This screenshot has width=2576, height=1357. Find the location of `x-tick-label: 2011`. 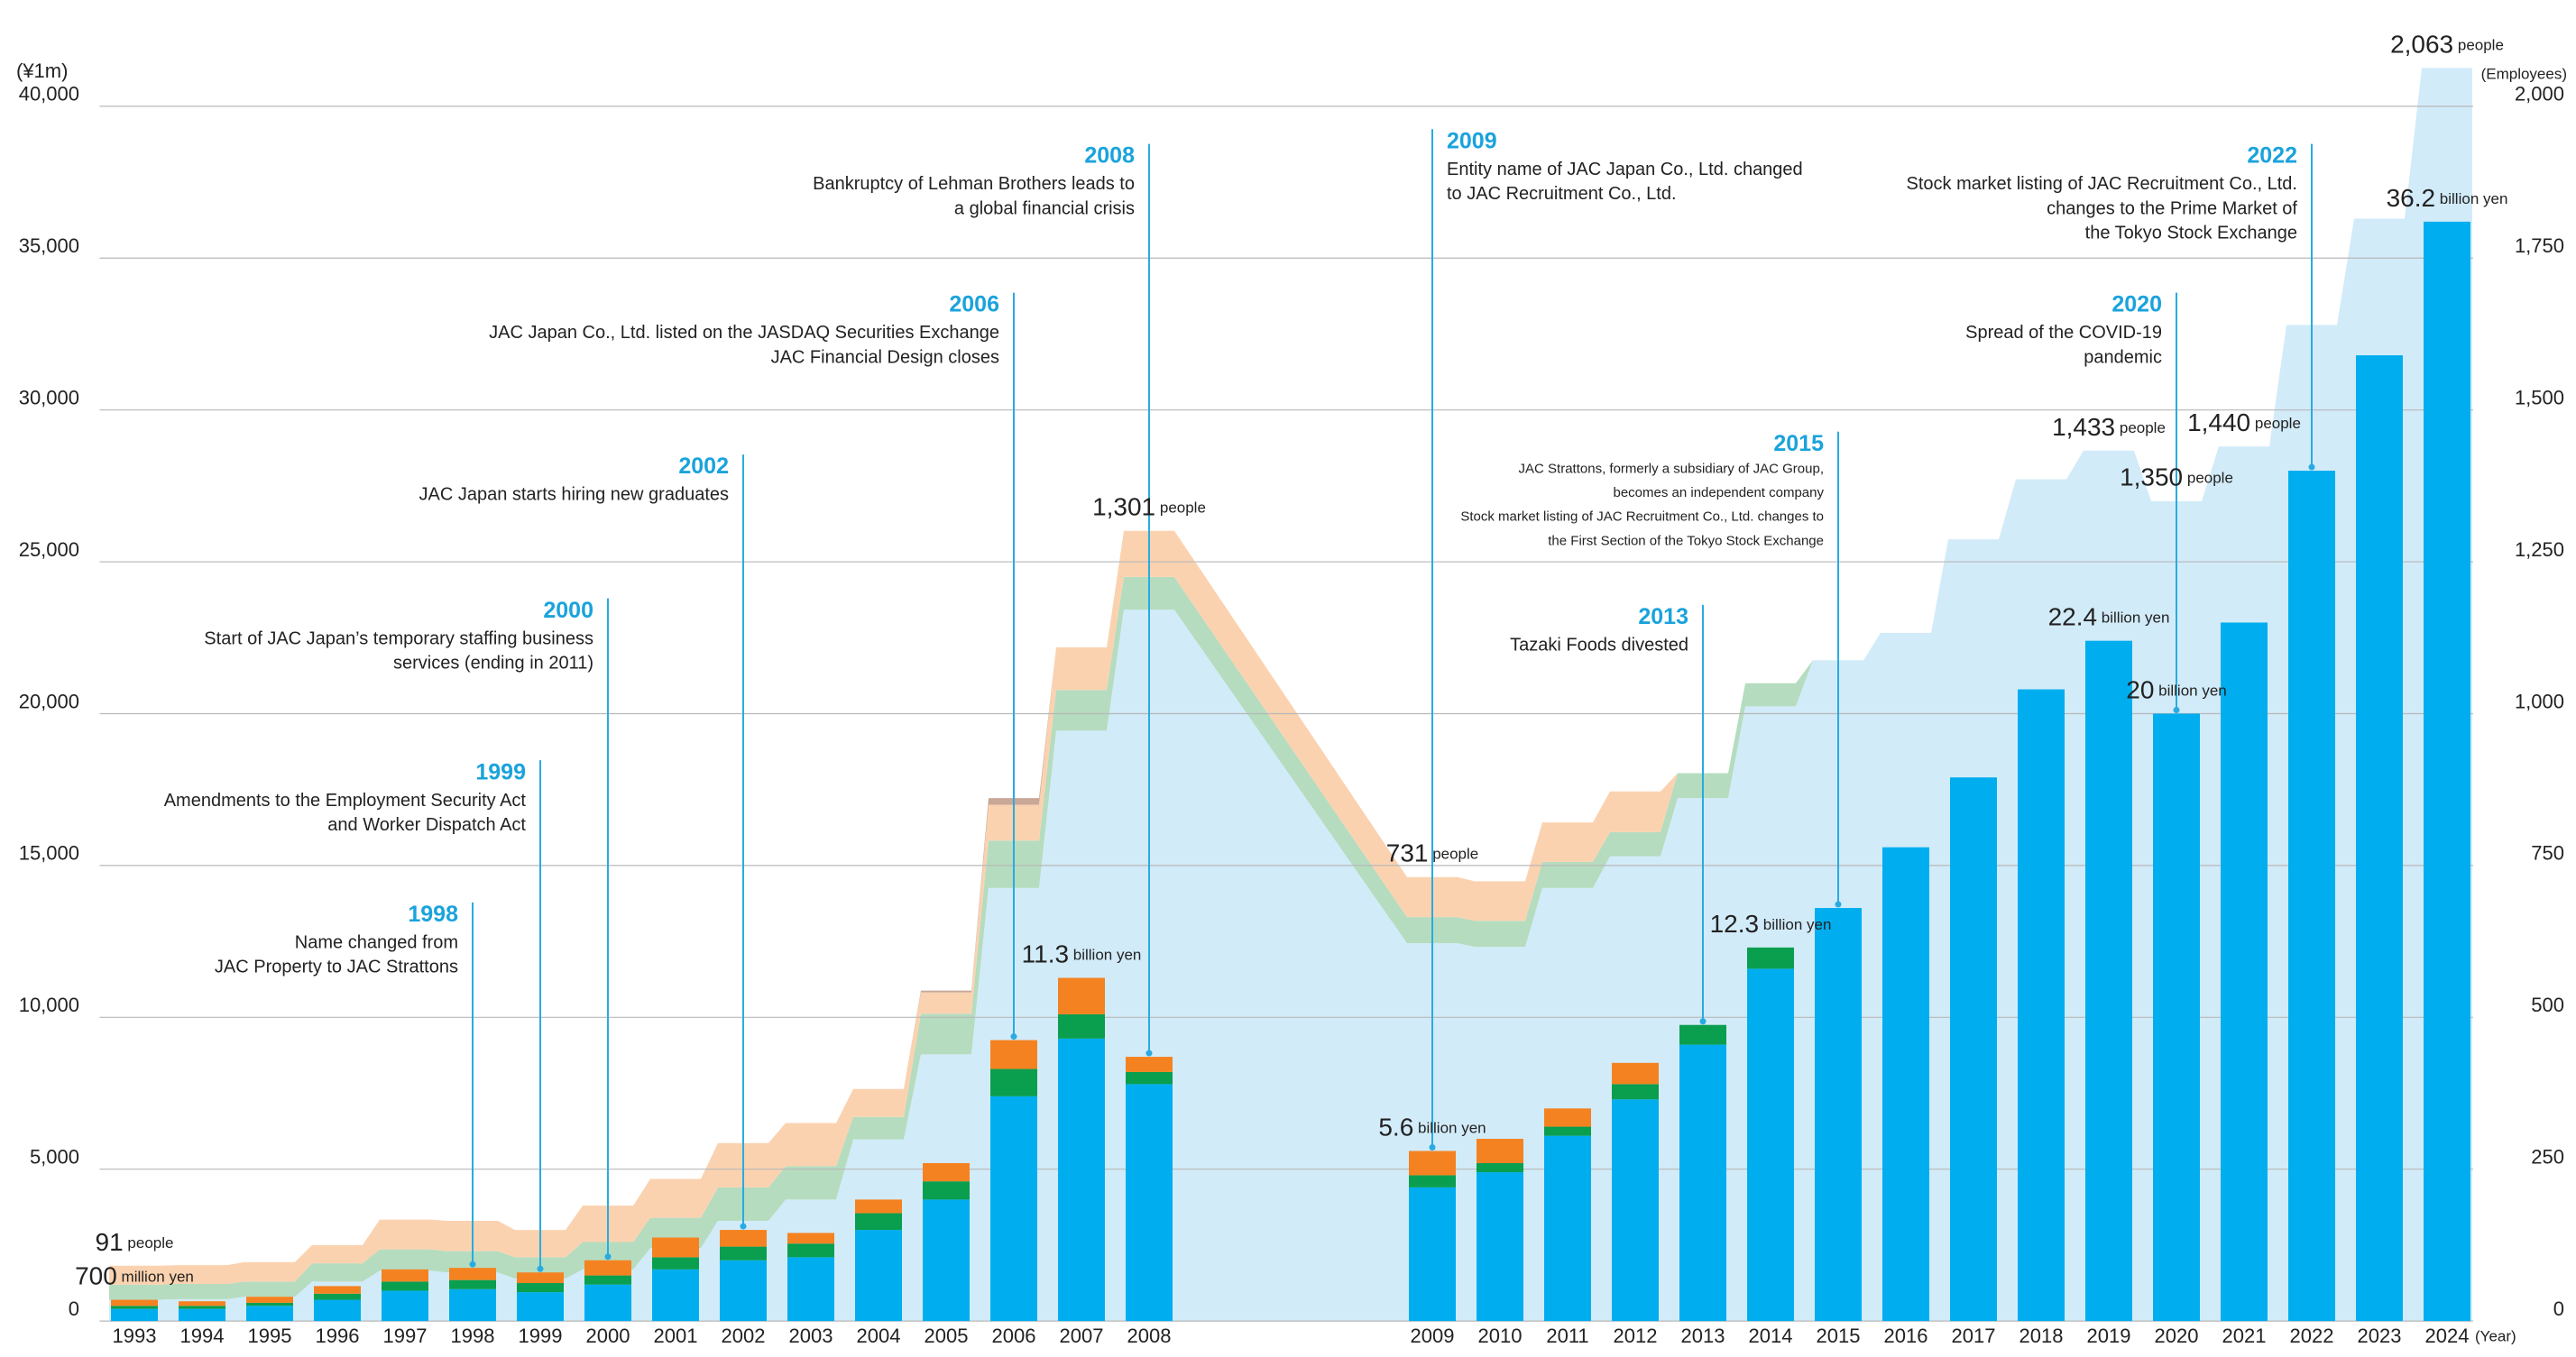

x-tick-label: 2011 is located at coordinates (1567, 1336).